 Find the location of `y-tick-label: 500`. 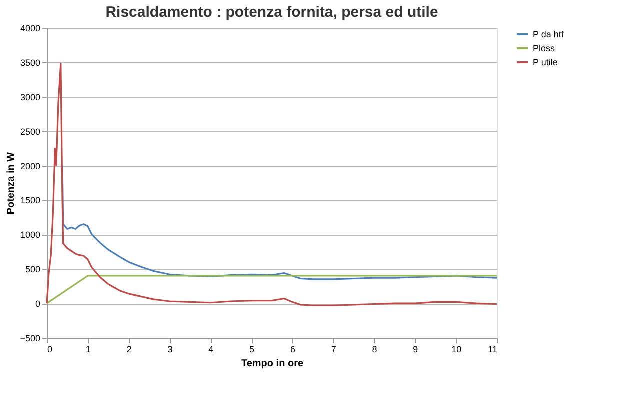

y-tick-label: 500 is located at coordinates (32, 269).